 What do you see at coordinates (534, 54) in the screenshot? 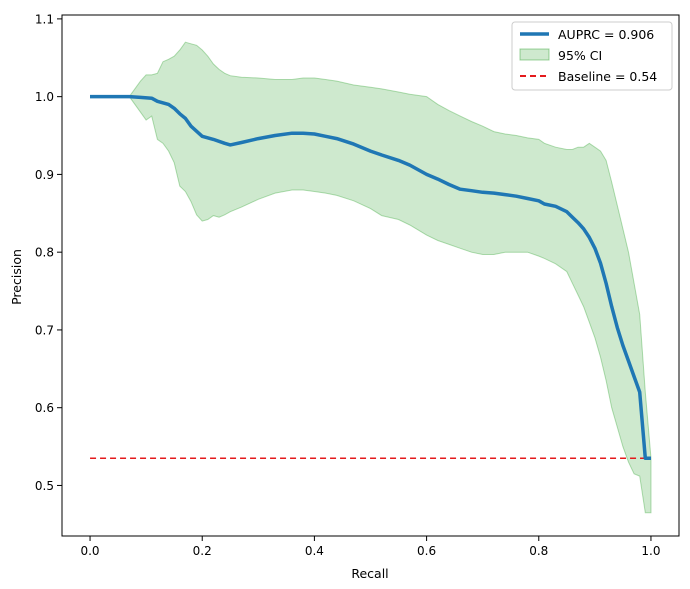
I see `legend-swatch-ci` at bounding box center [534, 54].